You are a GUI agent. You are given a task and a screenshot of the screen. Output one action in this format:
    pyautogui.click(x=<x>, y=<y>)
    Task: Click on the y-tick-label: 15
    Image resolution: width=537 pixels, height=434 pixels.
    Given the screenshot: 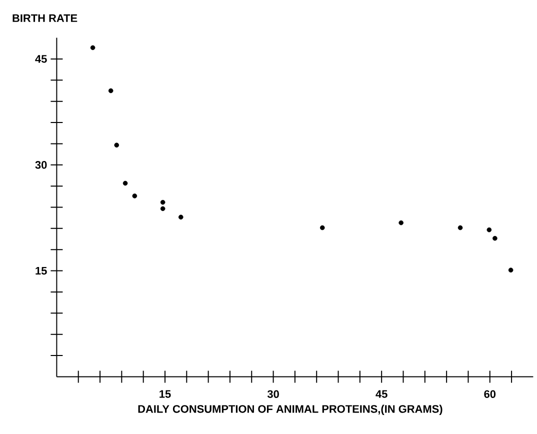 What is the action you would take?
    pyautogui.click(x=41, y=270)
    